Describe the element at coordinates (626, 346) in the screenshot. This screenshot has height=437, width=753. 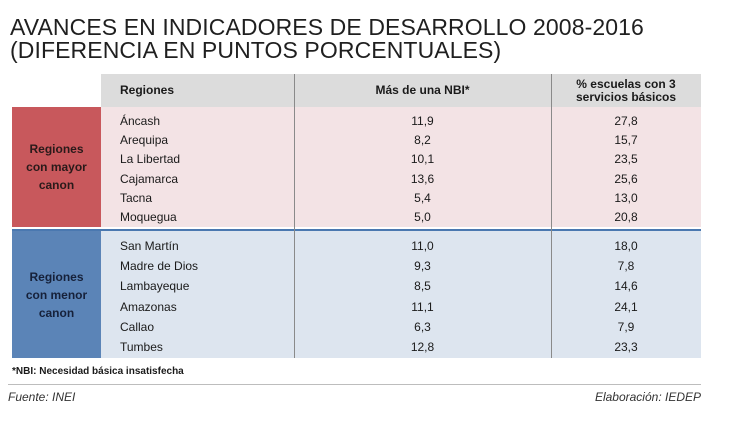
I see `escuelas-cell: 23,3` at that location.